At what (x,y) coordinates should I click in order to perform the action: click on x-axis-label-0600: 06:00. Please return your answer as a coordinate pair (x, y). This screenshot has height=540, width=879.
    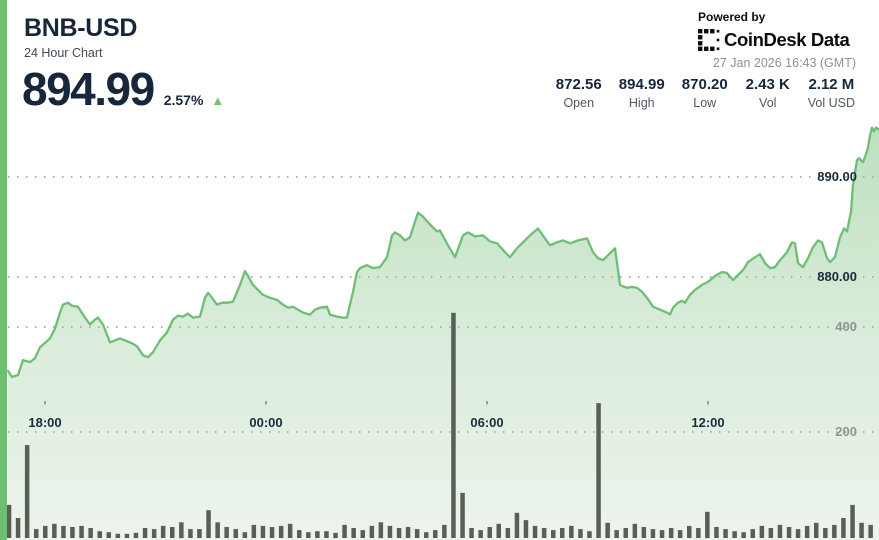
    Looking at the image, I should click on (487, 422).